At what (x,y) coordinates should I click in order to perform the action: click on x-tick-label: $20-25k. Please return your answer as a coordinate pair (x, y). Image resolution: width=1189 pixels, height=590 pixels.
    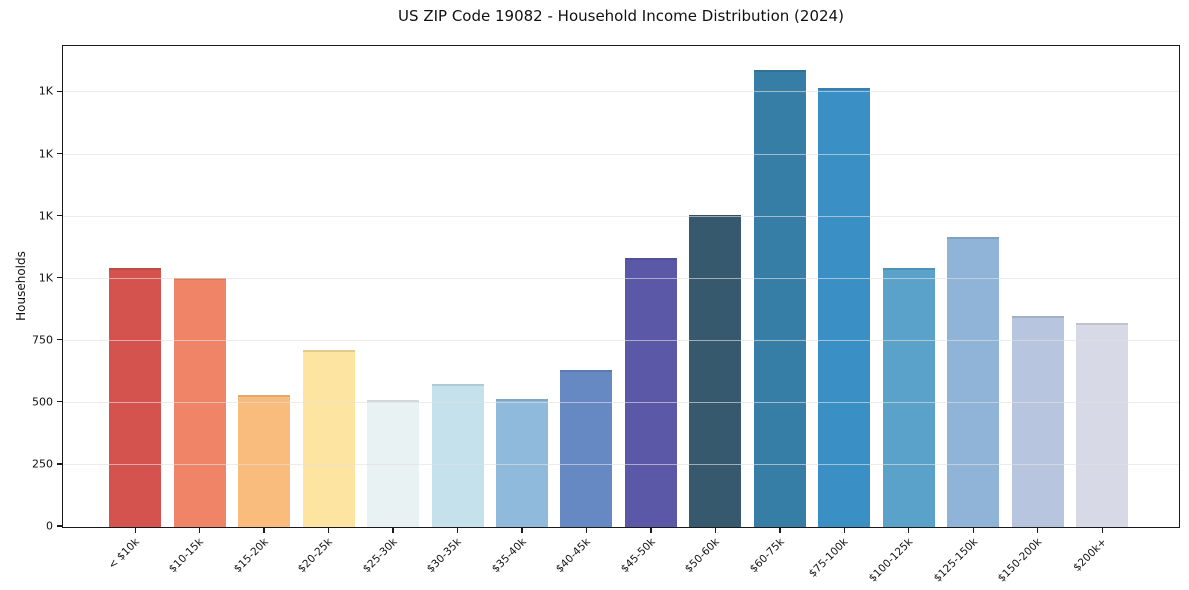
    Looking at the image, I should click on (316, 556).